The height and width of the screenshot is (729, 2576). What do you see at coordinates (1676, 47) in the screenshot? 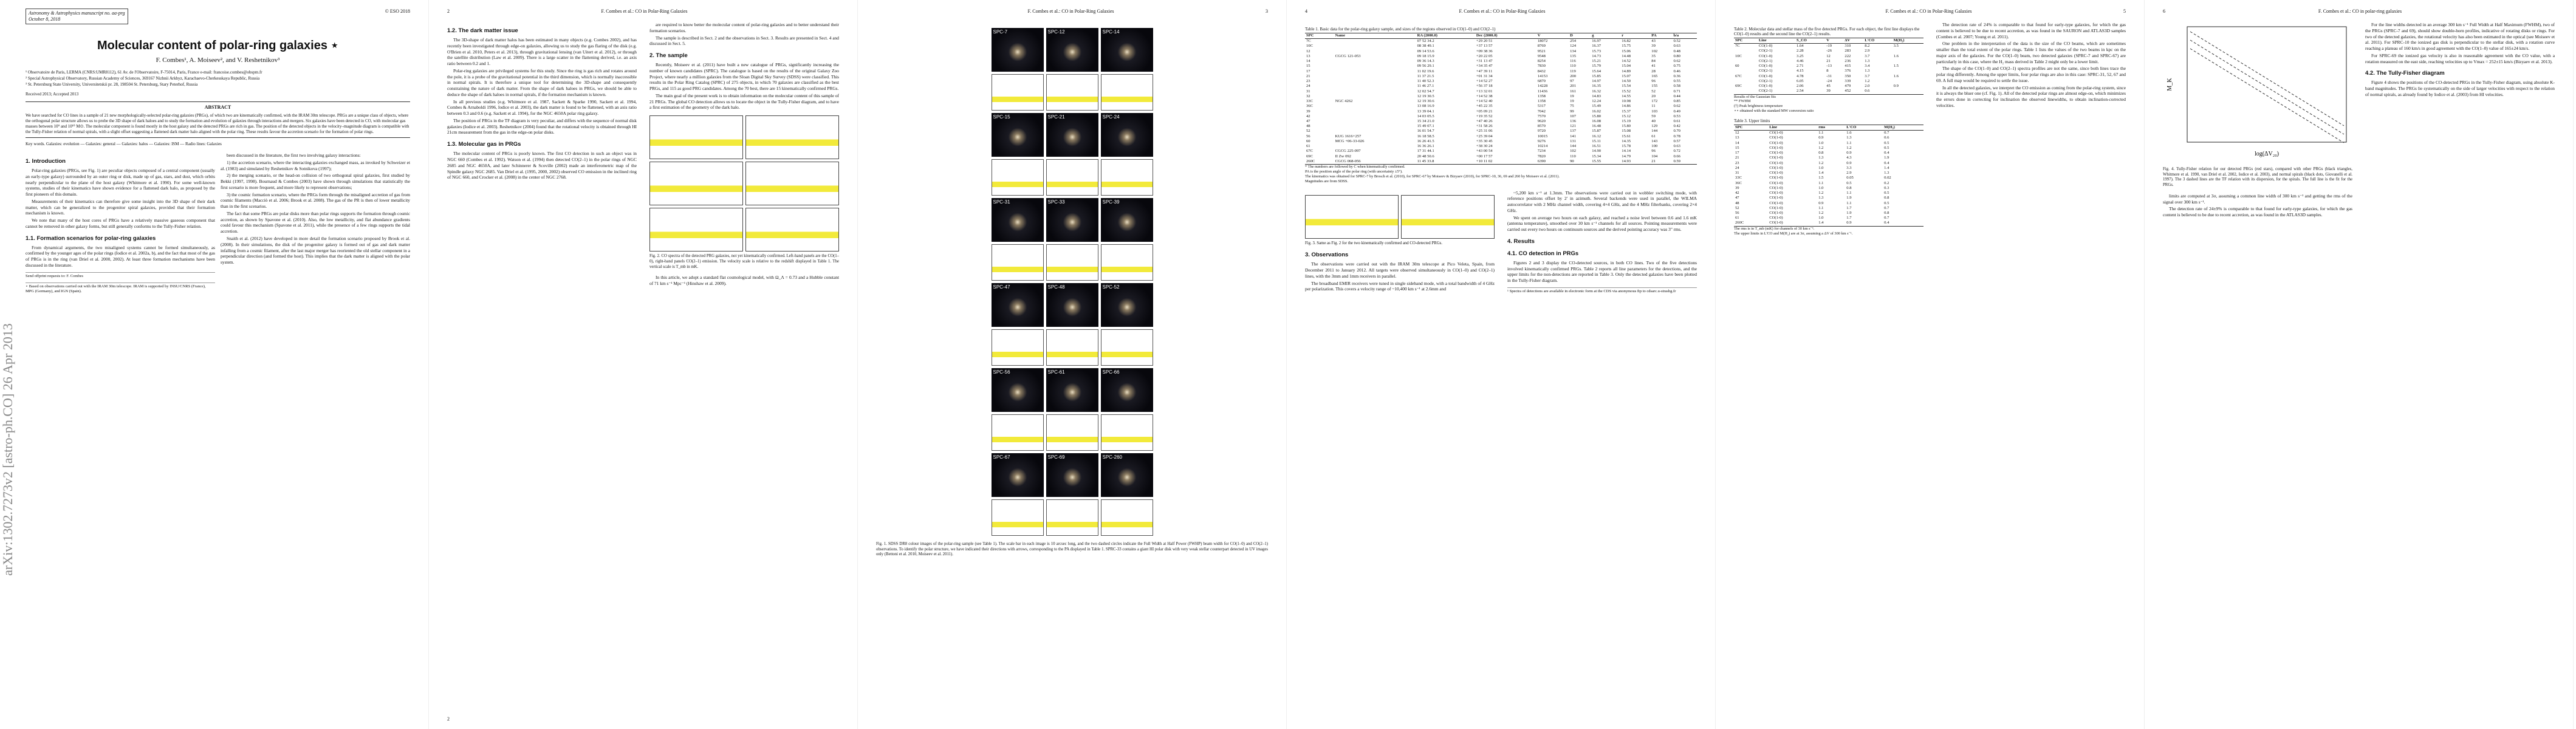
I see `table-cell: 0.63` at bounding box center [1676, 47].